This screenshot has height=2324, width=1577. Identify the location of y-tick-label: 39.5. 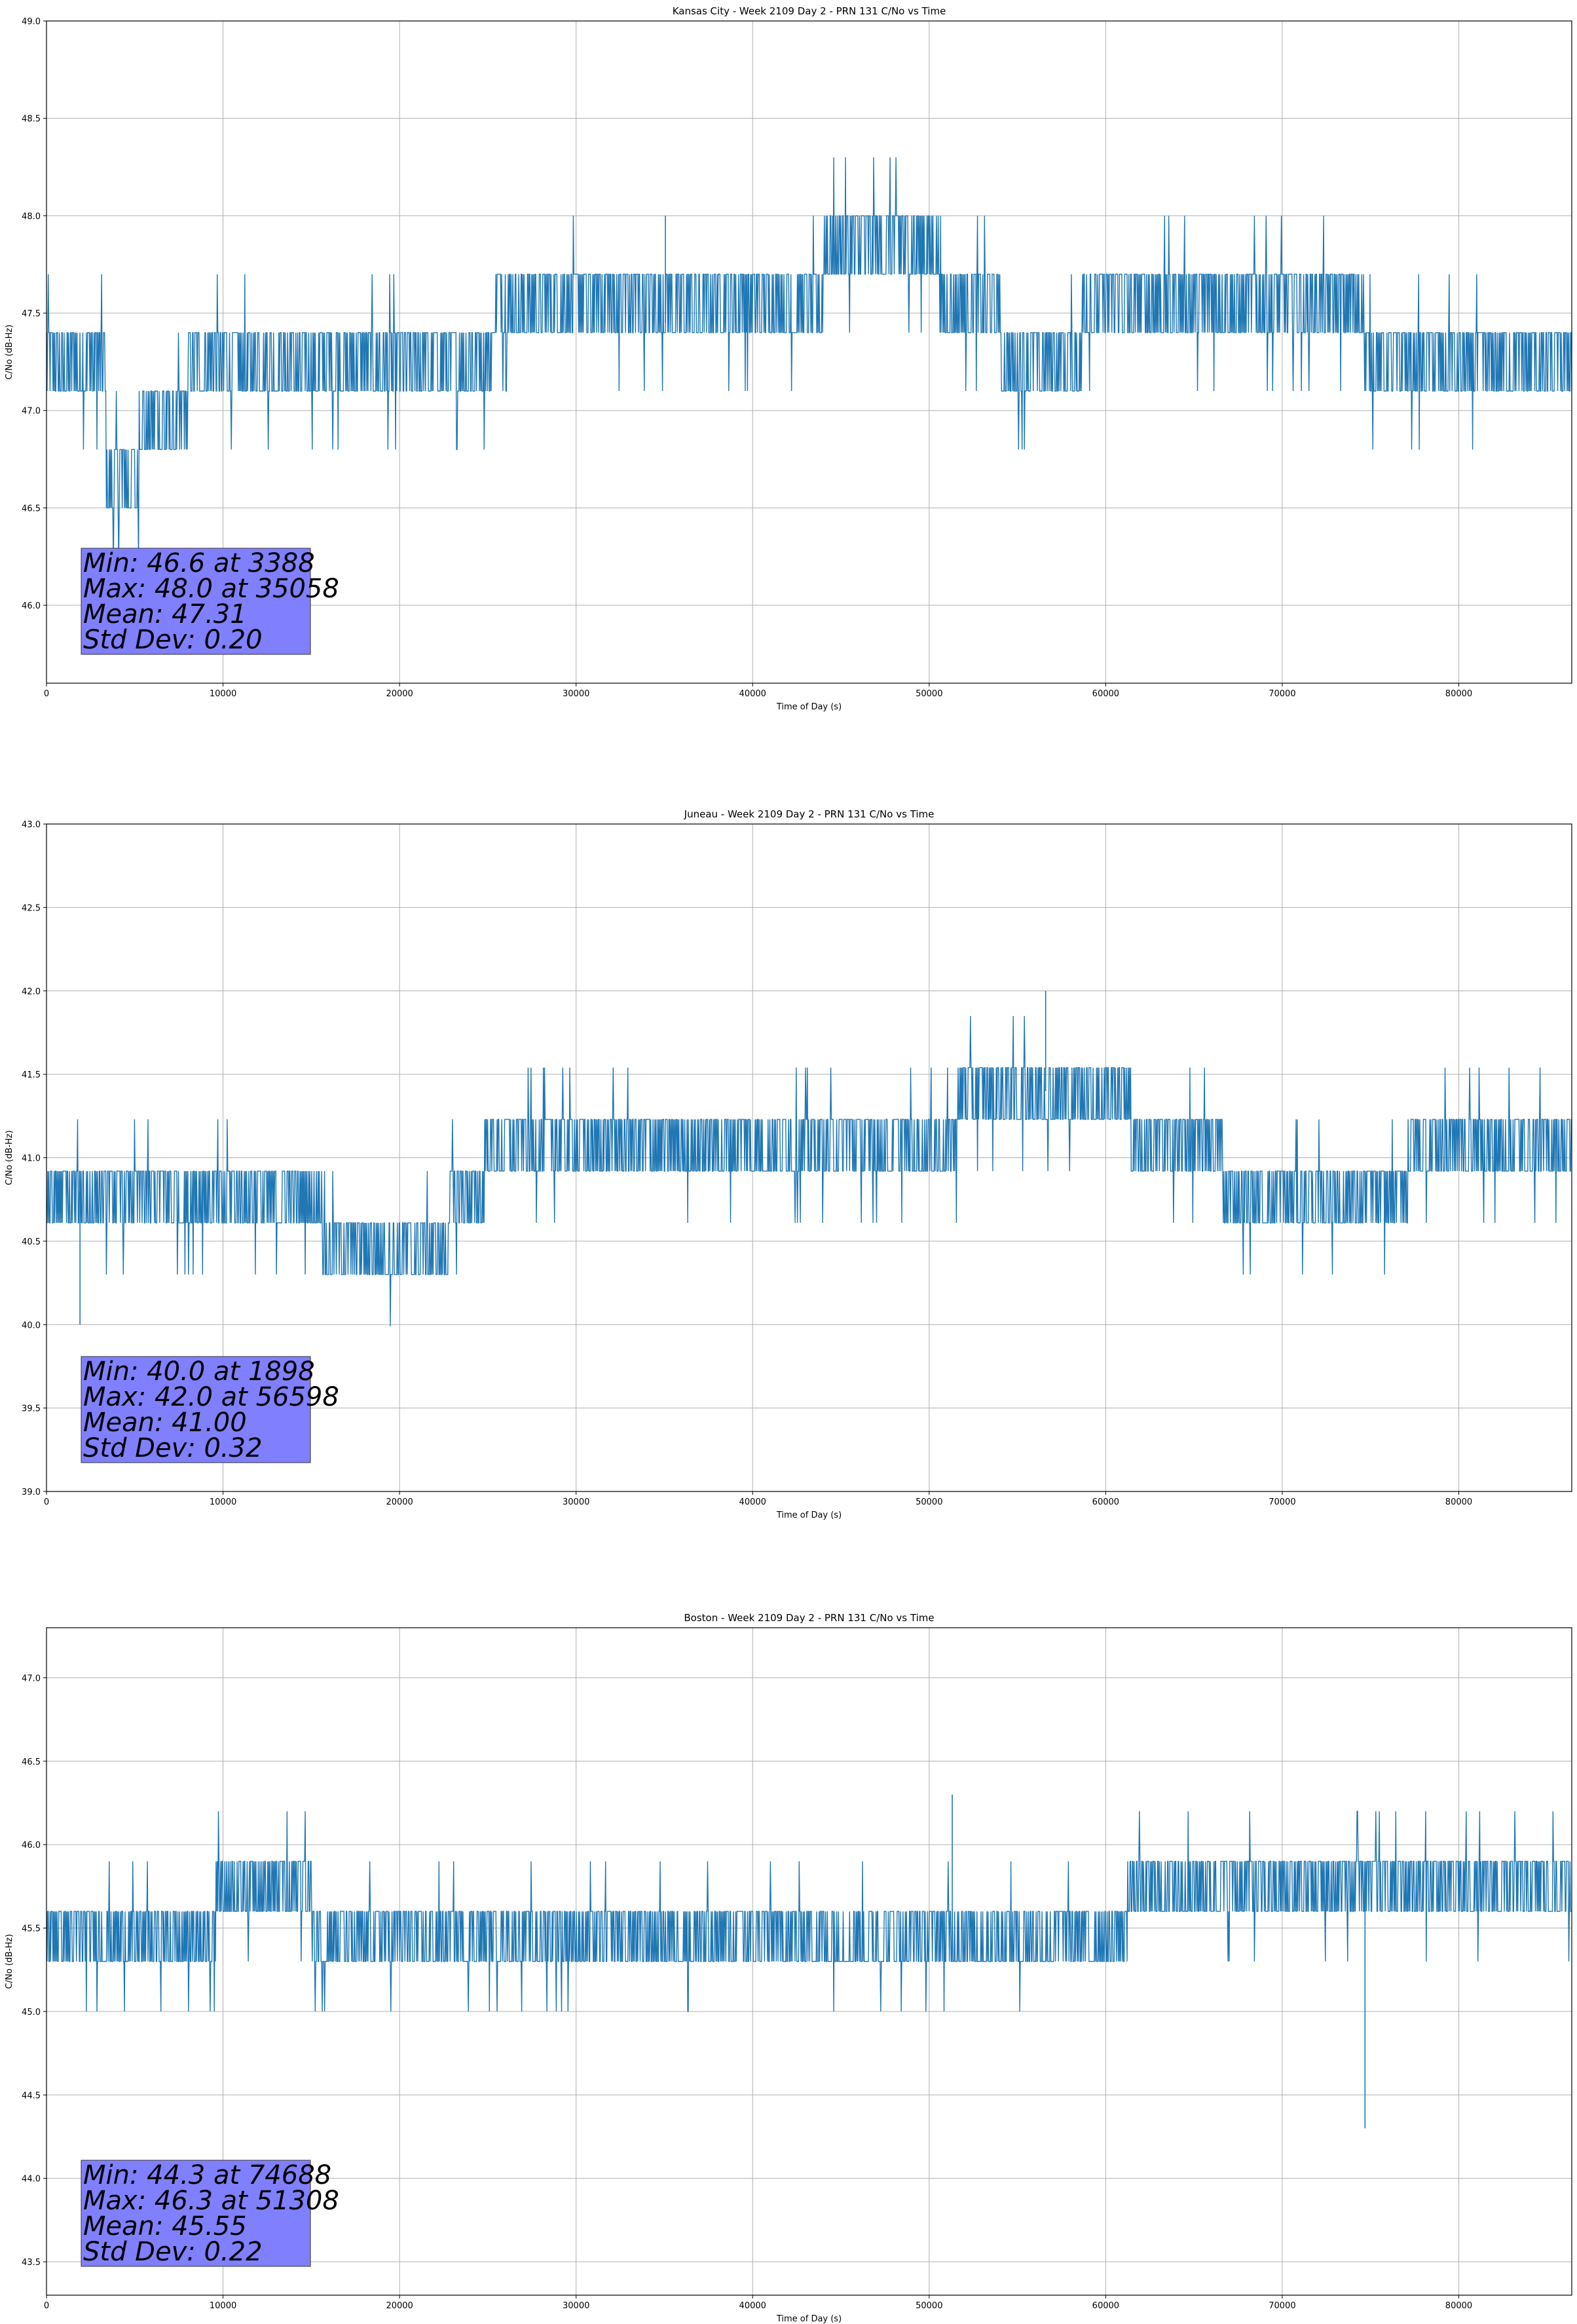
(31, 1409).